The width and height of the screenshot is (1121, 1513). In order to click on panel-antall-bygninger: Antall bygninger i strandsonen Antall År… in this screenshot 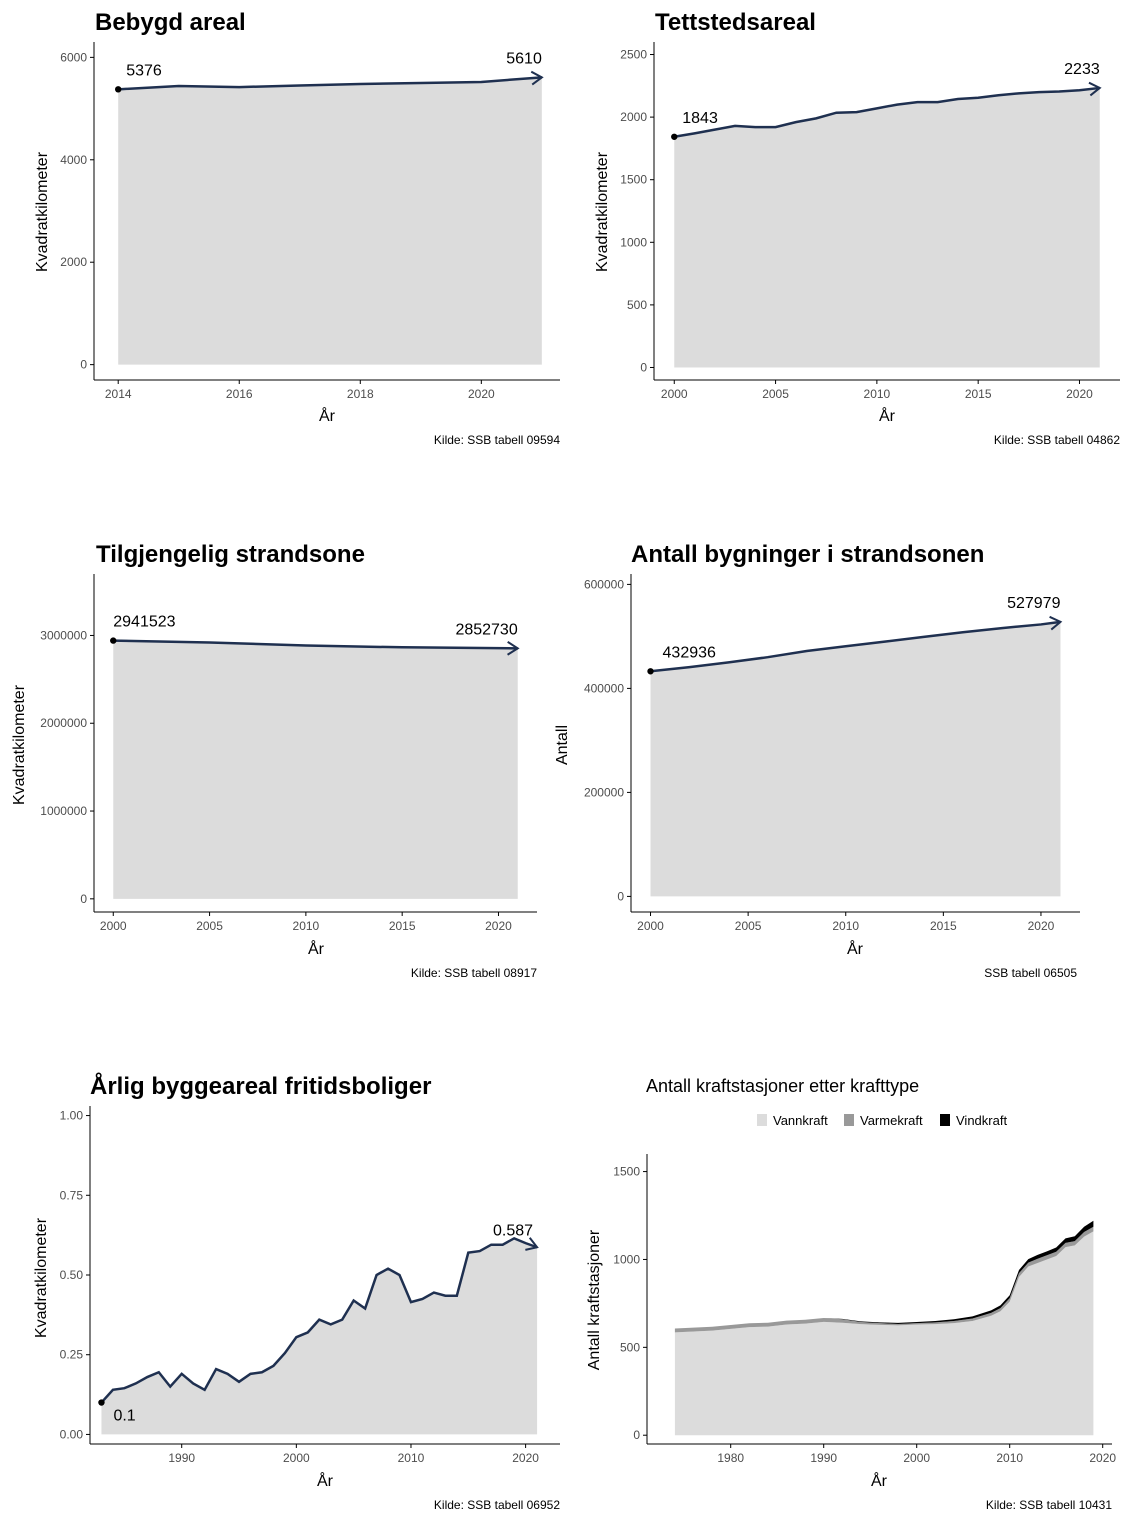, I will do `click(815, 760)`.